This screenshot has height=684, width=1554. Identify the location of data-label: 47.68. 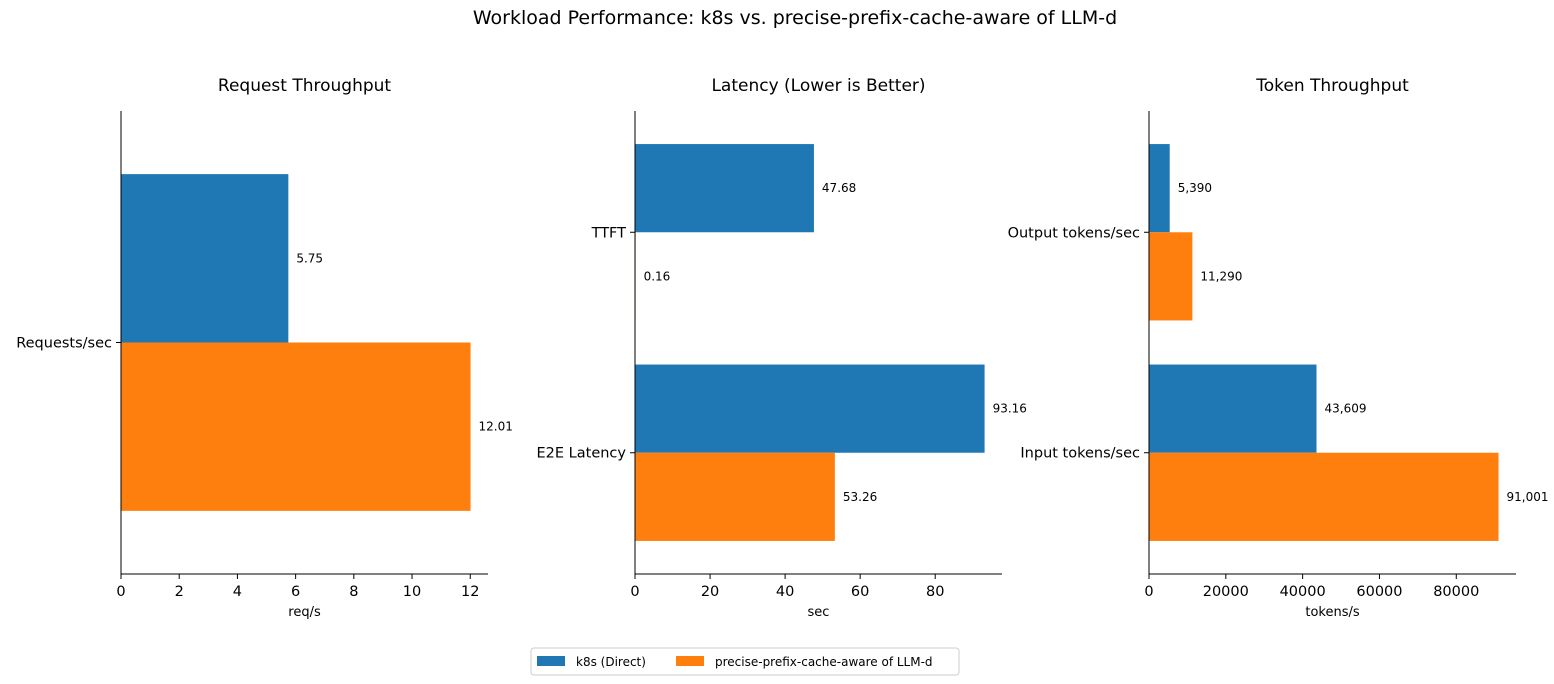
(839, 188).